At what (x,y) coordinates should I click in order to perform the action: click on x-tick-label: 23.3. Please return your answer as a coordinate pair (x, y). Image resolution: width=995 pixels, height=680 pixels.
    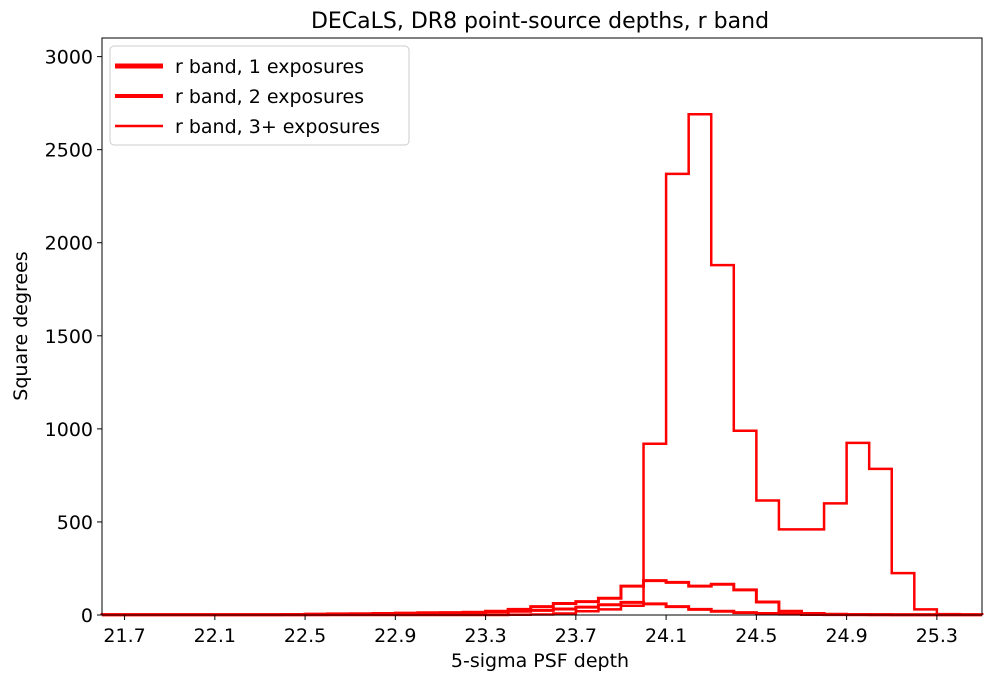
    Looking at the image, I should click on (485, 636).